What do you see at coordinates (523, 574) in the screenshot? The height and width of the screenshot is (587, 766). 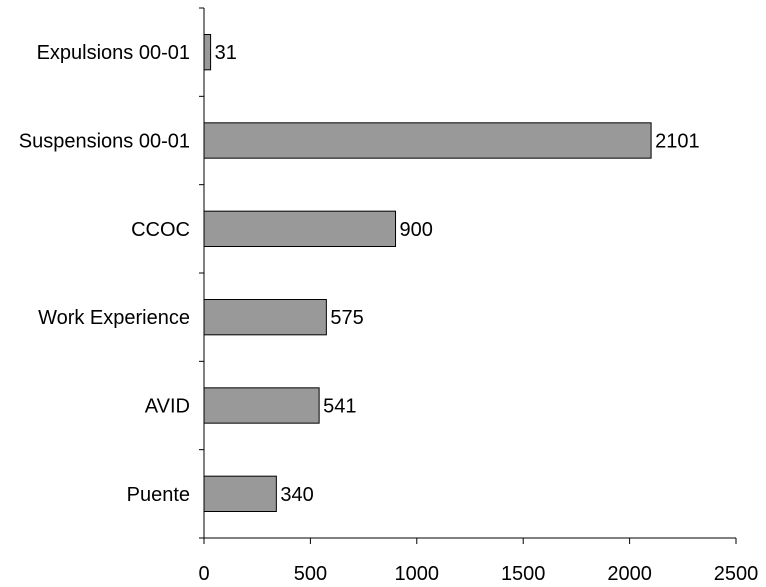 I see `x-tick-label: 1500` at bounding box center [523, 574].